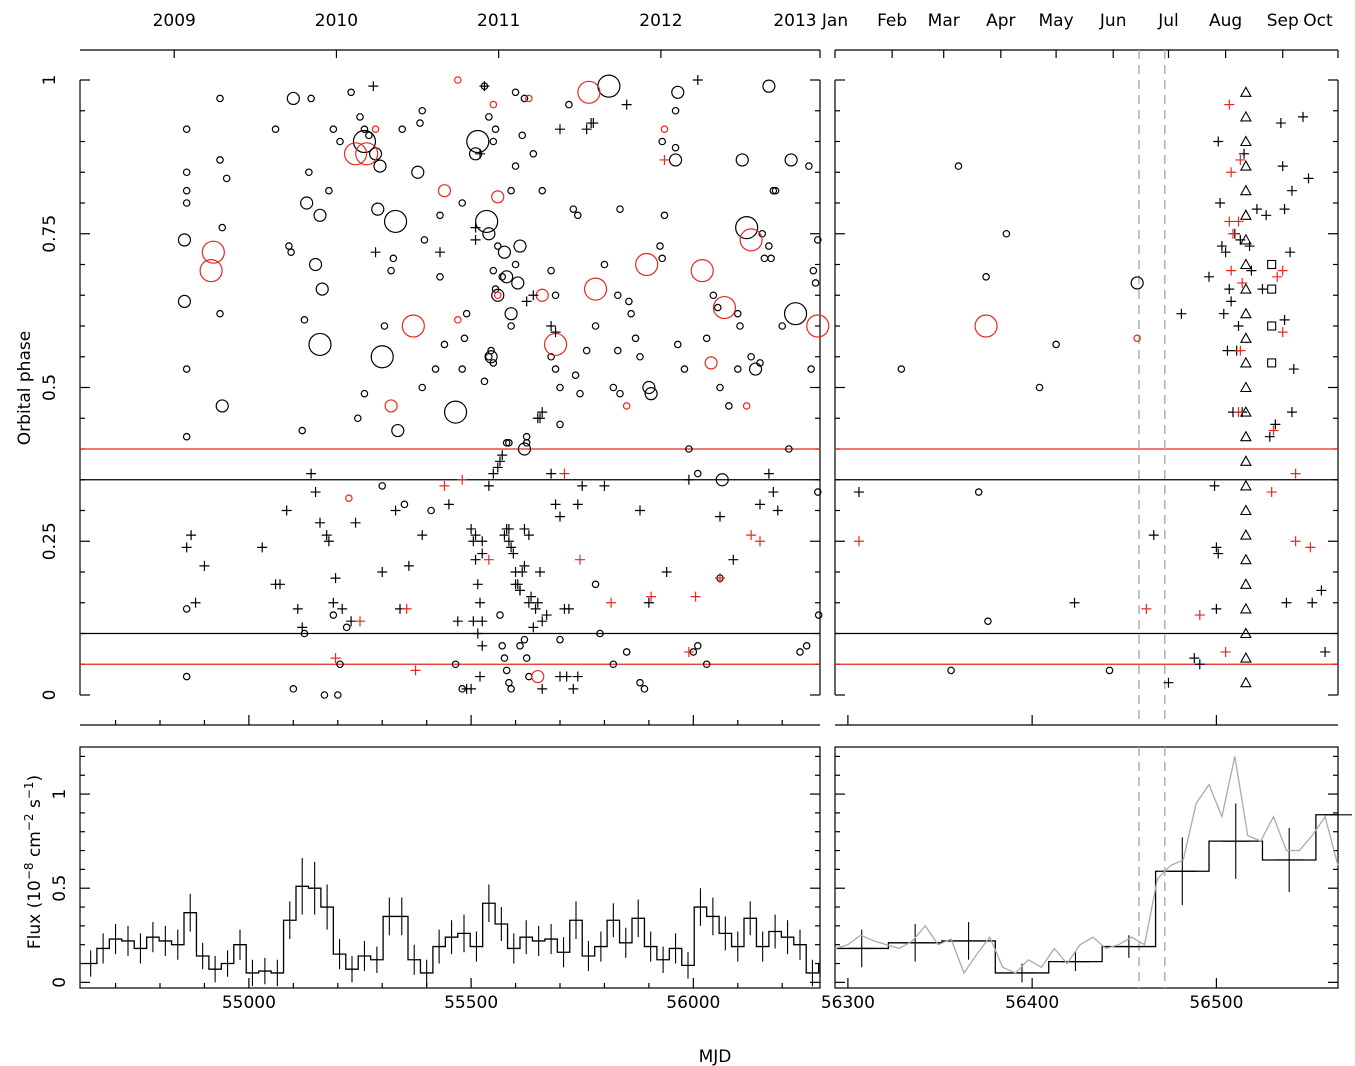 The width and height of the screenshot is (1355, 1066). Describe the element at coordinates (35, 778) in the screenshot. I see `flux-label-part: )` at that location.